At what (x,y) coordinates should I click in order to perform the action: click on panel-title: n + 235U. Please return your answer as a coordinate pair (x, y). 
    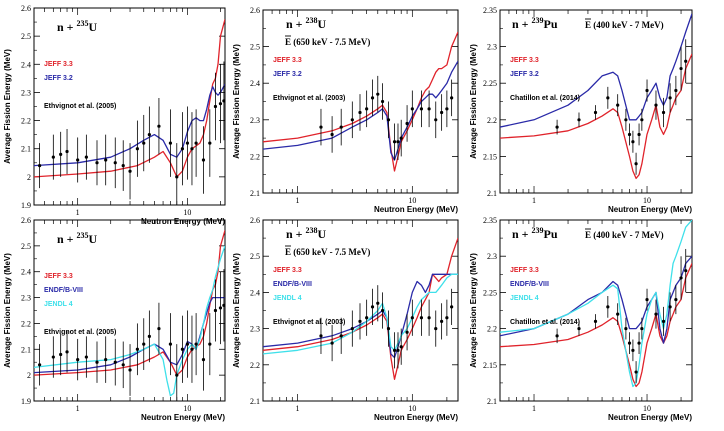
    Looking at the image, I should click on (77, 238).